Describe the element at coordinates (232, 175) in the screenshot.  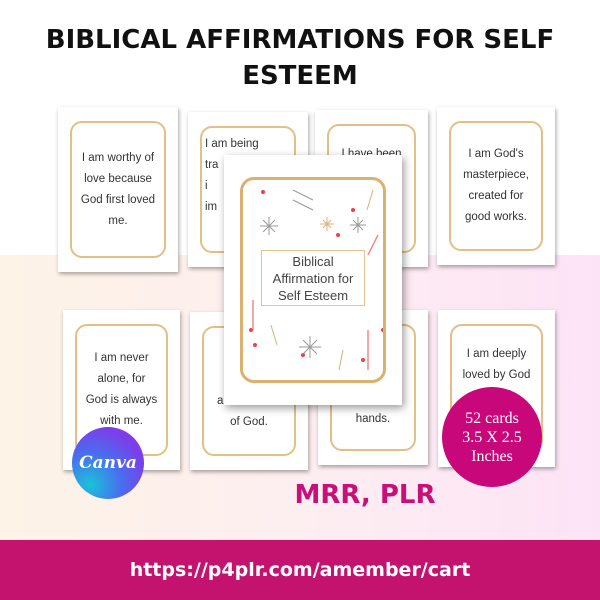
I see `card-text: I am being tra i im` at that location.